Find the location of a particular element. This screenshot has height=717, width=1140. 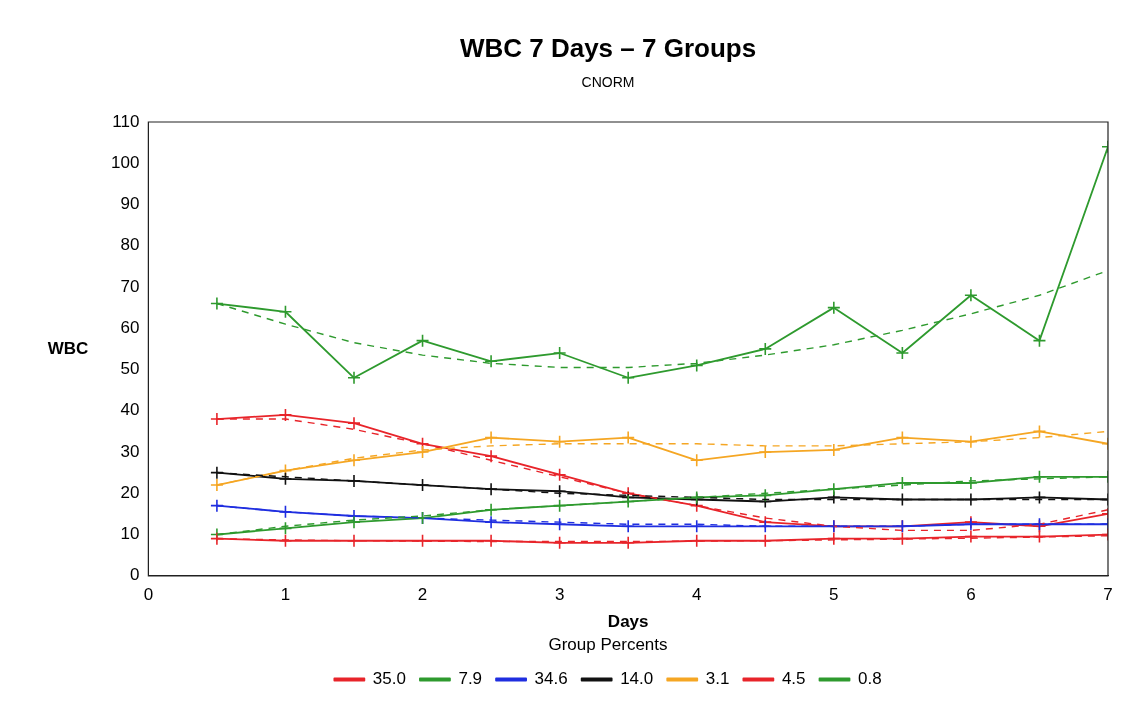

legend-label: 34.6 is located at coordinates (551, 679).